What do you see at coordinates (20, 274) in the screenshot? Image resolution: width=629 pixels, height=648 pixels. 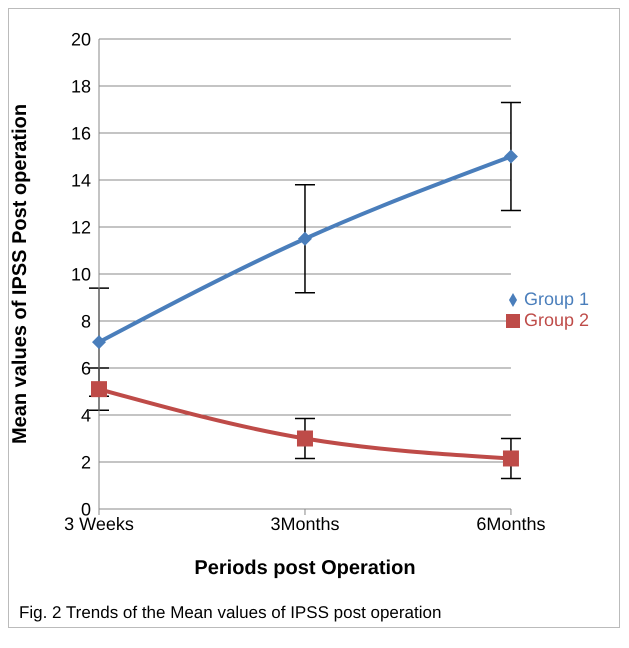 I see `y-axis-title: Mean values of IPSS Post operation` at bounding box center [20, 274].